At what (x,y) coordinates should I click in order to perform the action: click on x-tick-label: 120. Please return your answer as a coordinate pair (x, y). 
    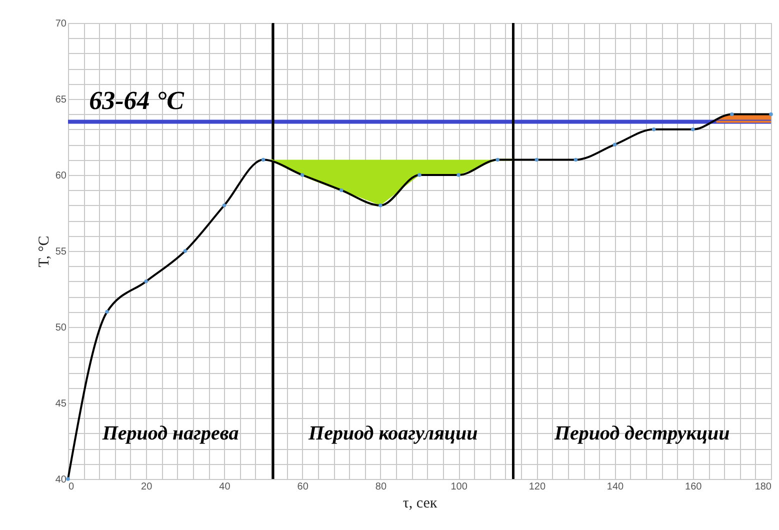
    Looking at the image, I should click on (537, 487).